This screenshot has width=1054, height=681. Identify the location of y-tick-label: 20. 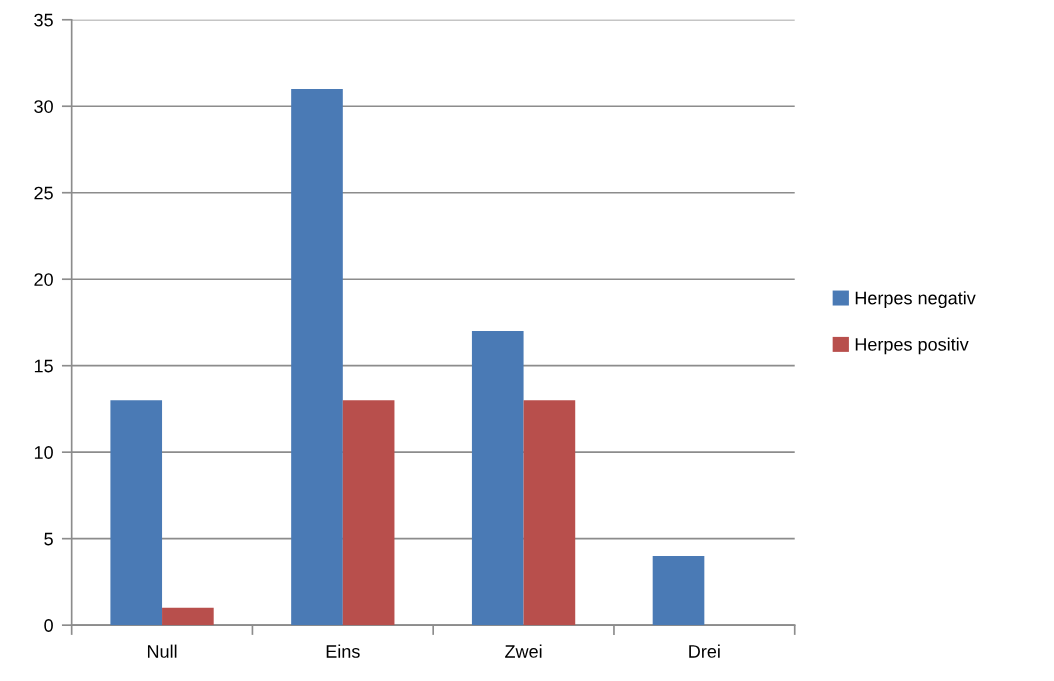
(43, 279).